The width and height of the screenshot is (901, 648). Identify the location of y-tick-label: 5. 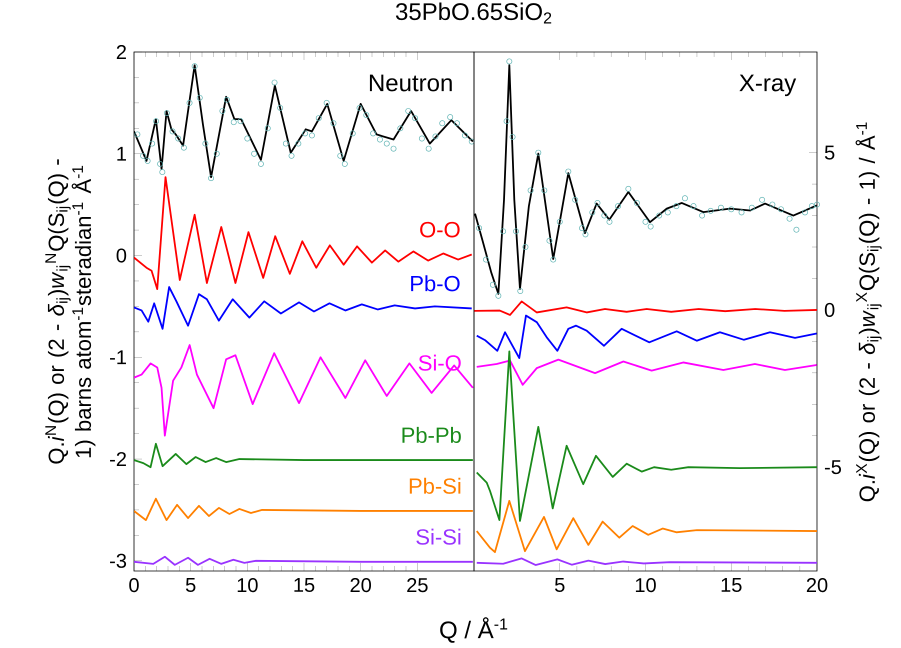
(829, 153).